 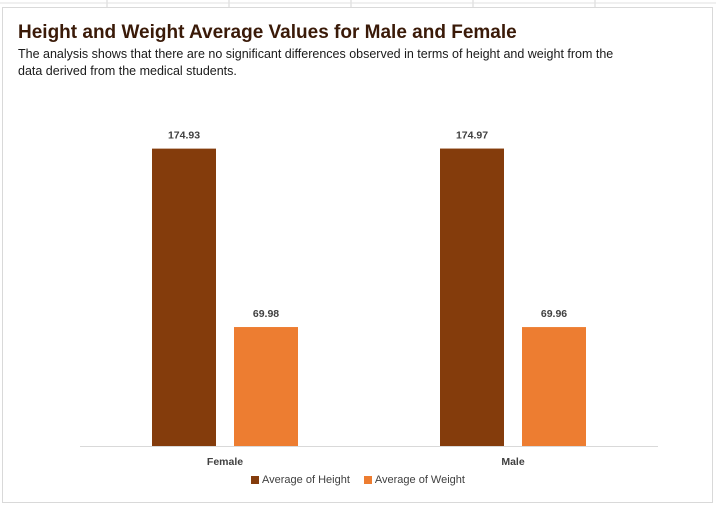 I want to click on bar-male-average-of-height, so click(x=472, y=297).